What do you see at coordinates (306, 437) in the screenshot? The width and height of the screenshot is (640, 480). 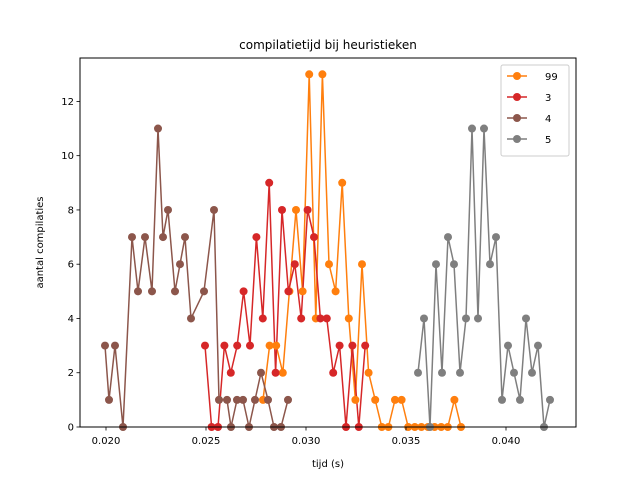 I see `x-axis: 0.020 0.025 0.030 0.035 0.040` at bounding box center [306, 437].